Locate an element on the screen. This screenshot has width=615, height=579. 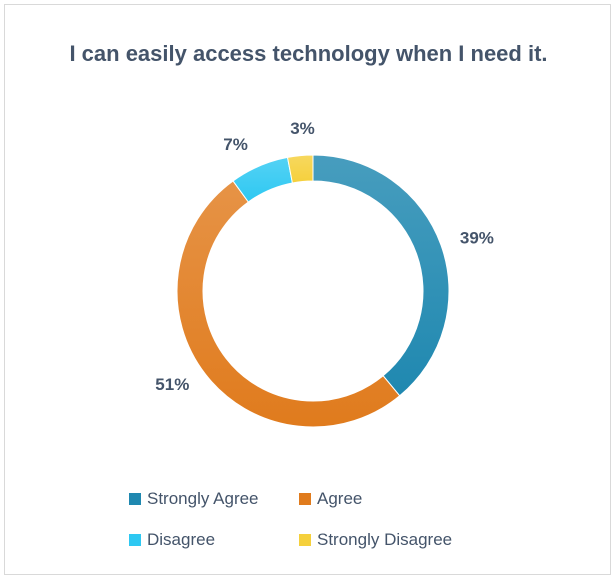
slice-label-strongly-agree: 39% is located at coordinates (477, 237).